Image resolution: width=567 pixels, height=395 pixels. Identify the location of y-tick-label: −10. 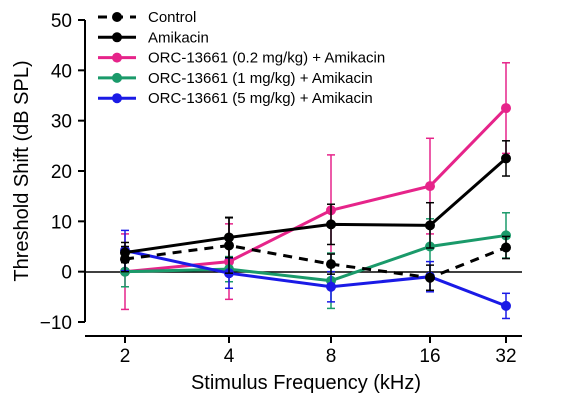
(56, 323).